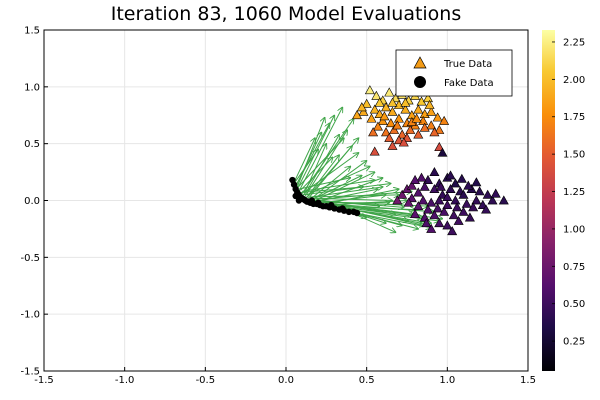 This screenshot has height=400, width=600. Describe the element at coordinates (32, 31) in the screenshot. I see `y-tick-label: 1.5` at that location.